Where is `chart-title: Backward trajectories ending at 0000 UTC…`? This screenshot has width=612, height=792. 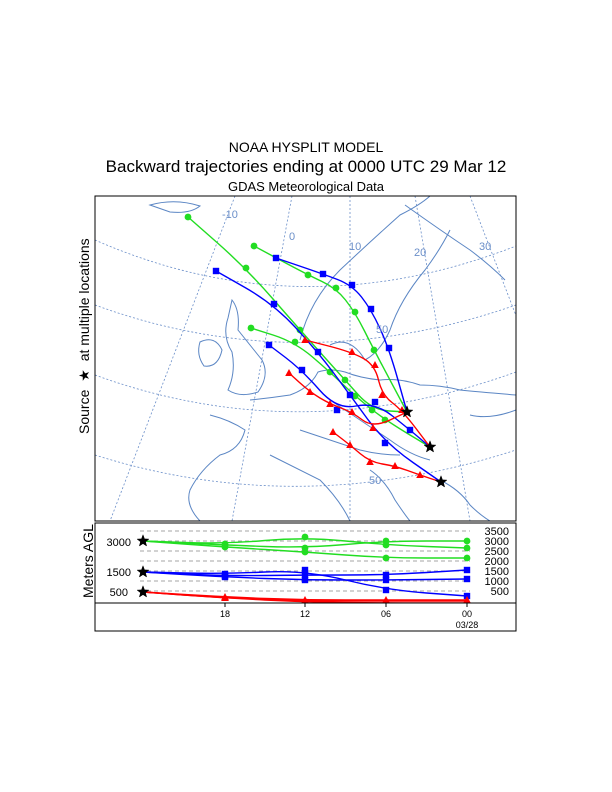
chart-title: Backward trajectories ending at 0000 UTC… is located at coordinates (306, 166).